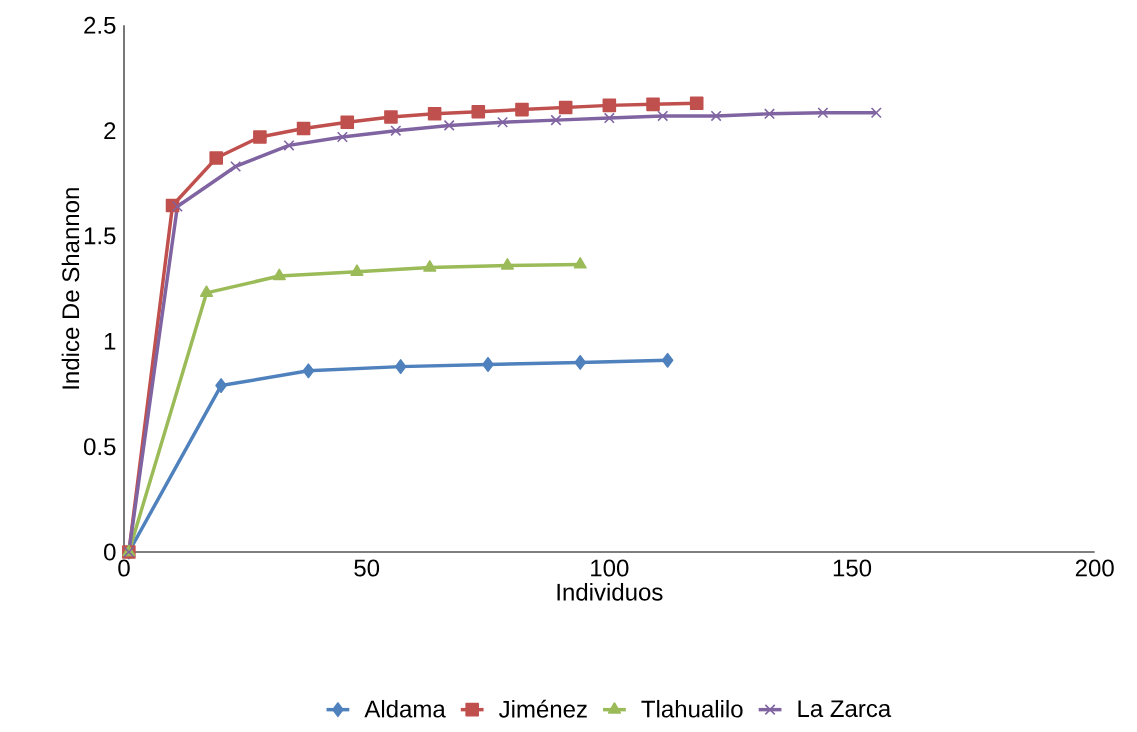  I want to click on y-tick-label: 0.5, so click(100, 447).